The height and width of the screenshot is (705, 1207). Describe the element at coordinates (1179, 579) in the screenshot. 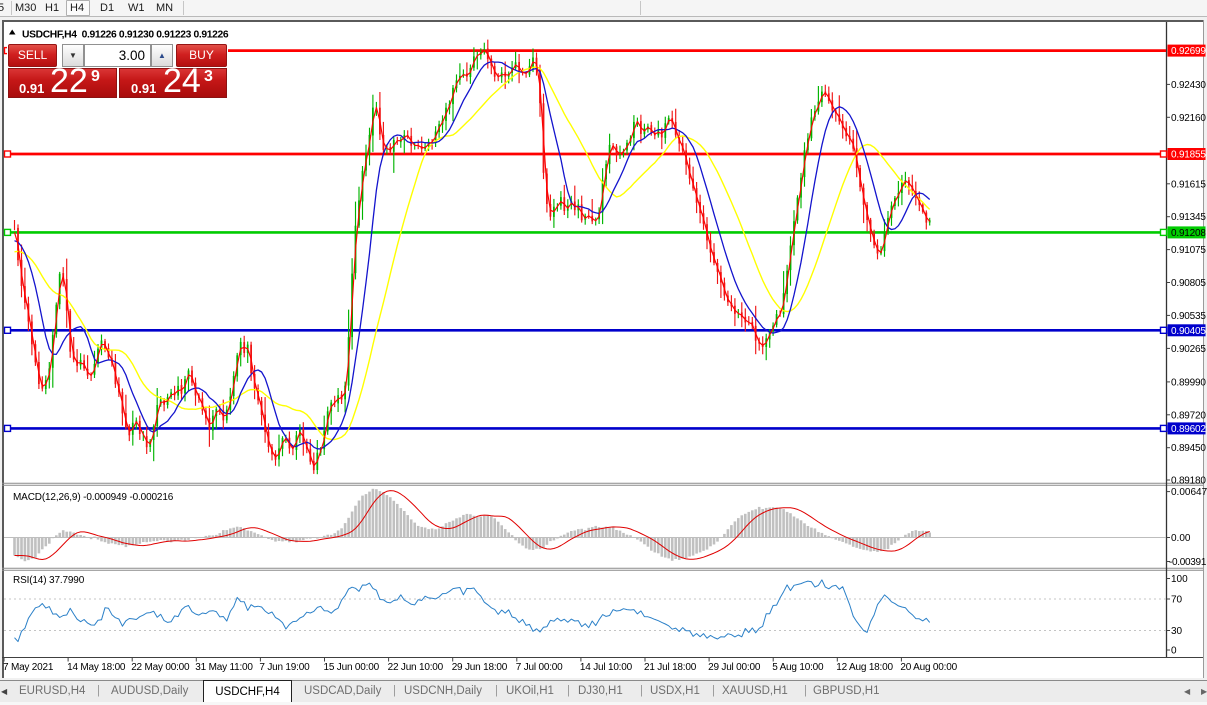

I see `svg-text: 100` at that location.